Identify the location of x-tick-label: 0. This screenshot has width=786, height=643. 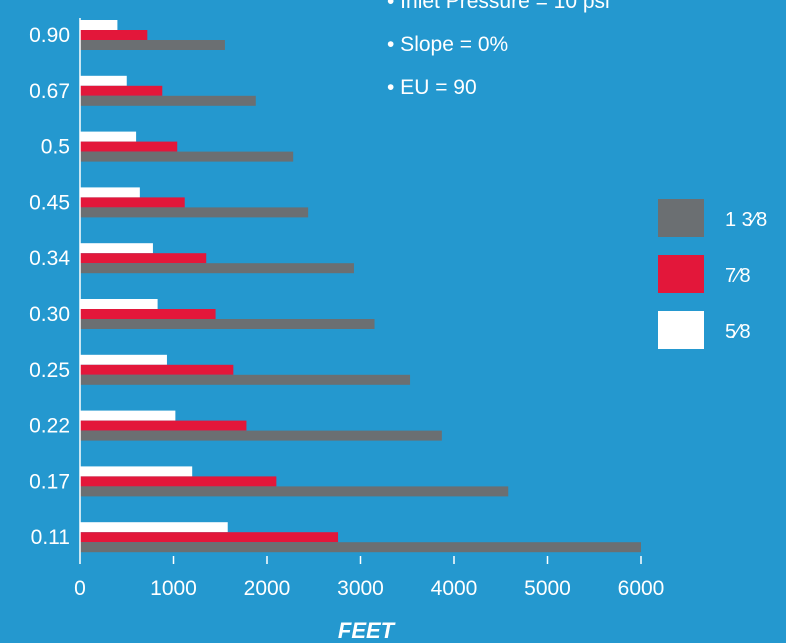
(80, 588).